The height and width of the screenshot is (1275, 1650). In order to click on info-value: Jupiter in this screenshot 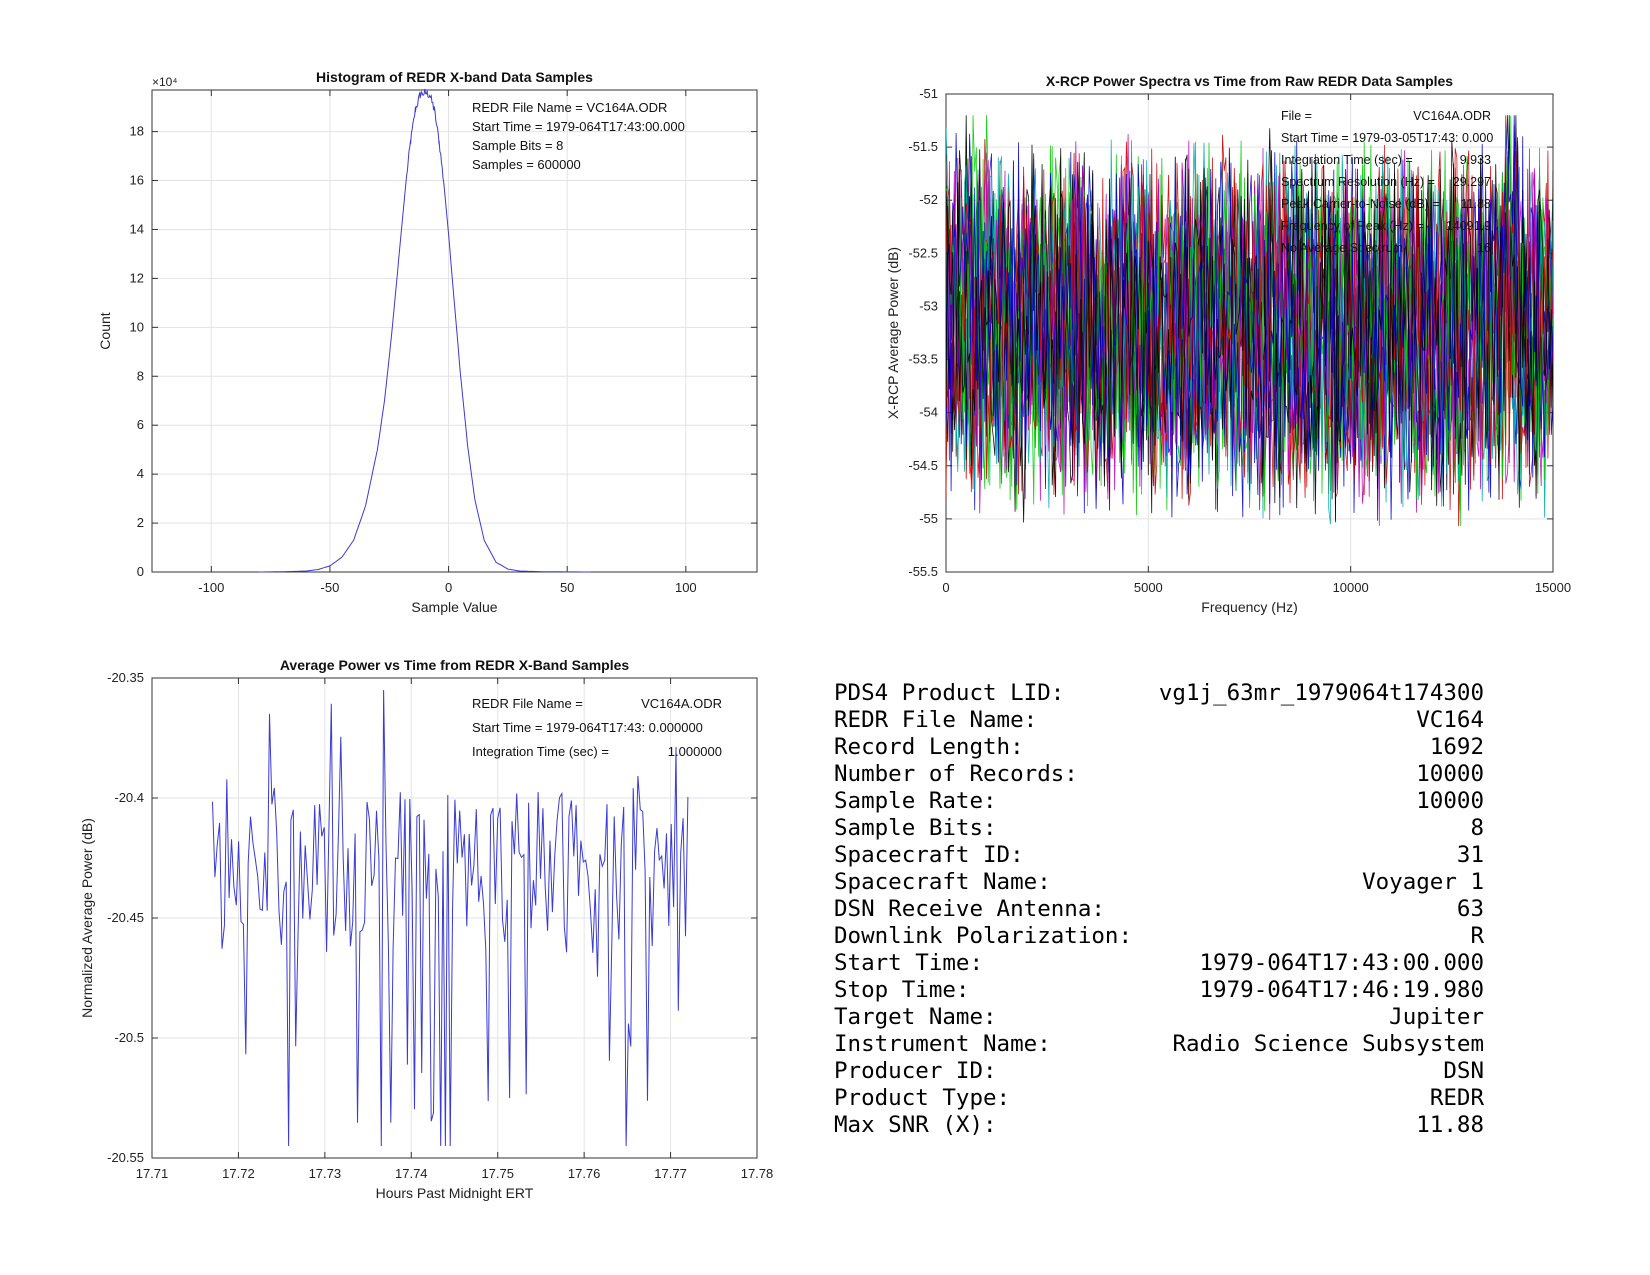, I will do `click(1436, 1017)`.